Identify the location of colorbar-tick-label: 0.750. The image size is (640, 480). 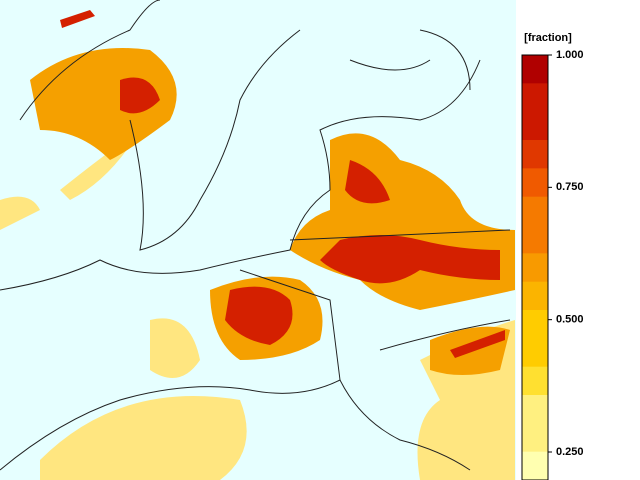
(570, 187).